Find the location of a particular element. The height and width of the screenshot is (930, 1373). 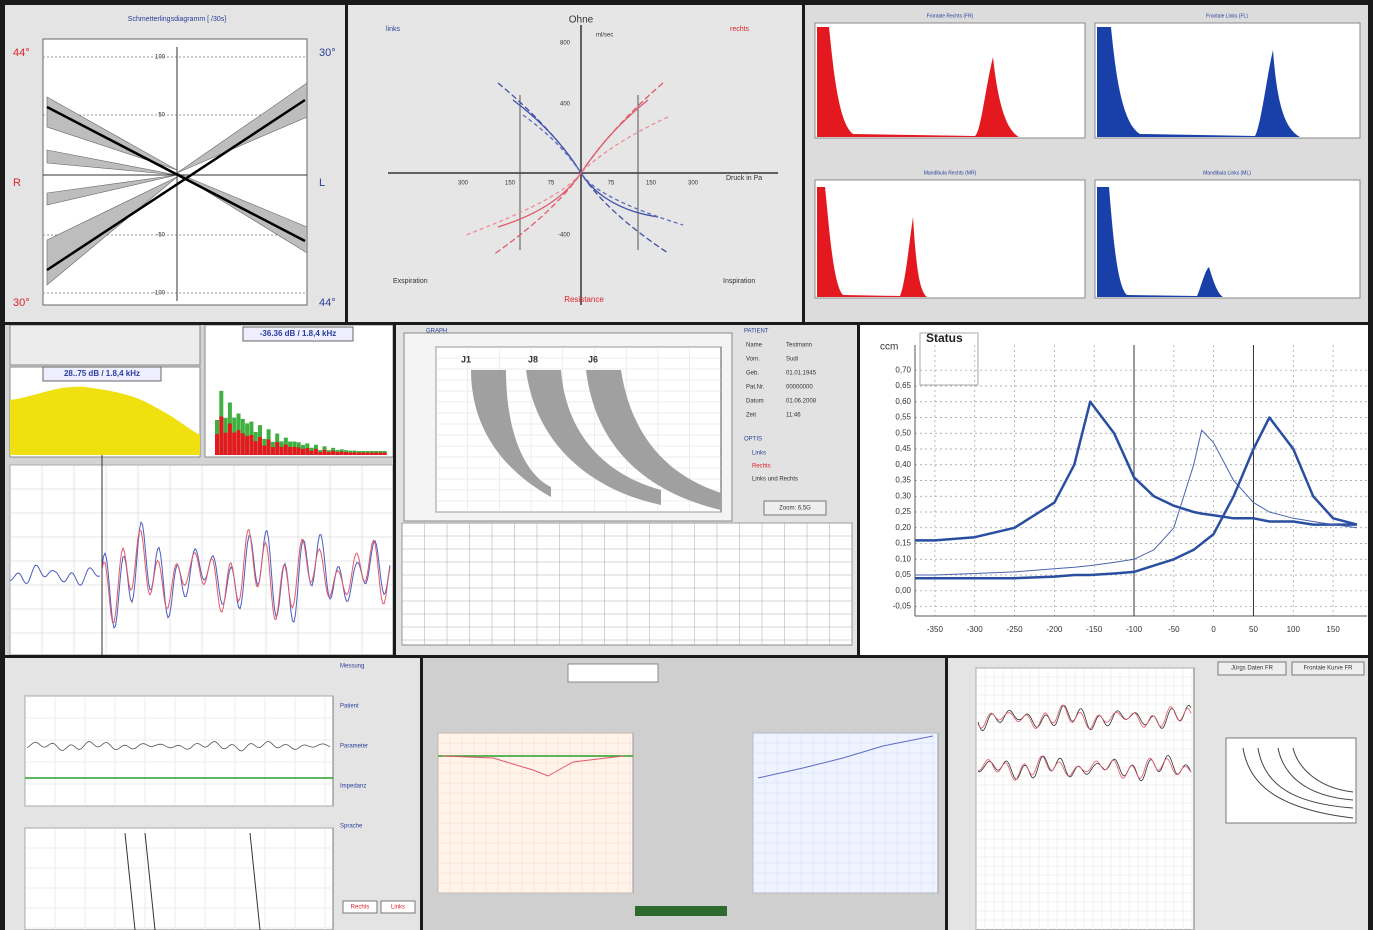

section-header: Impedanz is located at coordinates (353, 787).